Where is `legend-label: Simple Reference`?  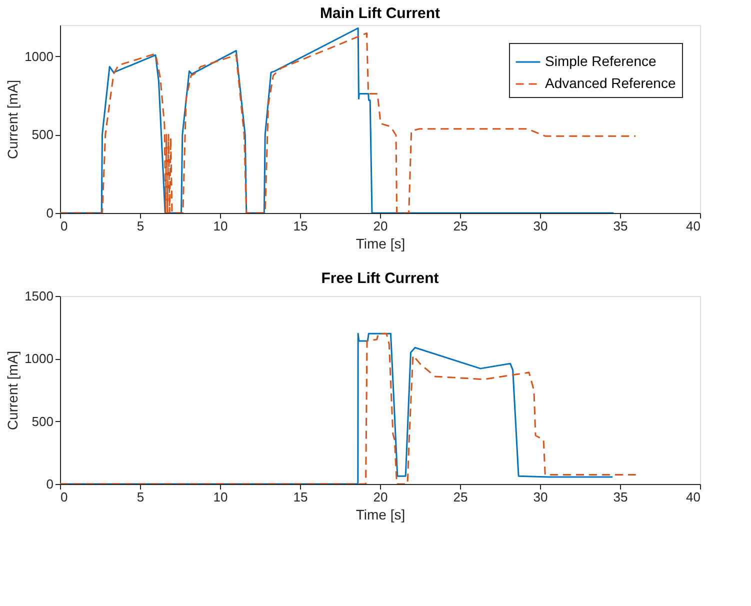
legend-label: Simple Reference is located at coordinates (600, 61).